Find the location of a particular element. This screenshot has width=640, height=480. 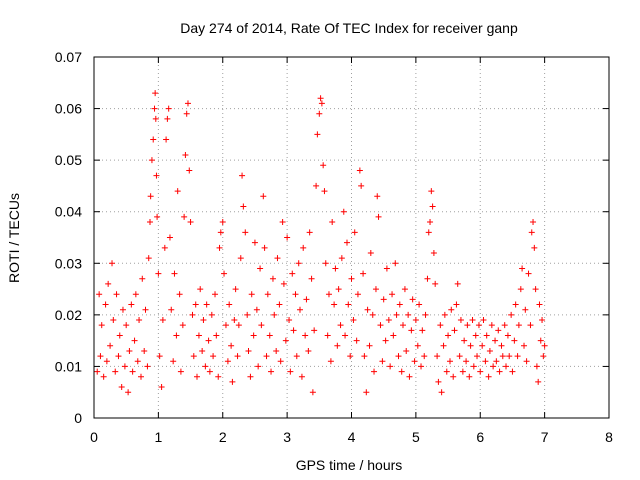

y-tick-label: 0.05 is located at coordinates (68, 160).